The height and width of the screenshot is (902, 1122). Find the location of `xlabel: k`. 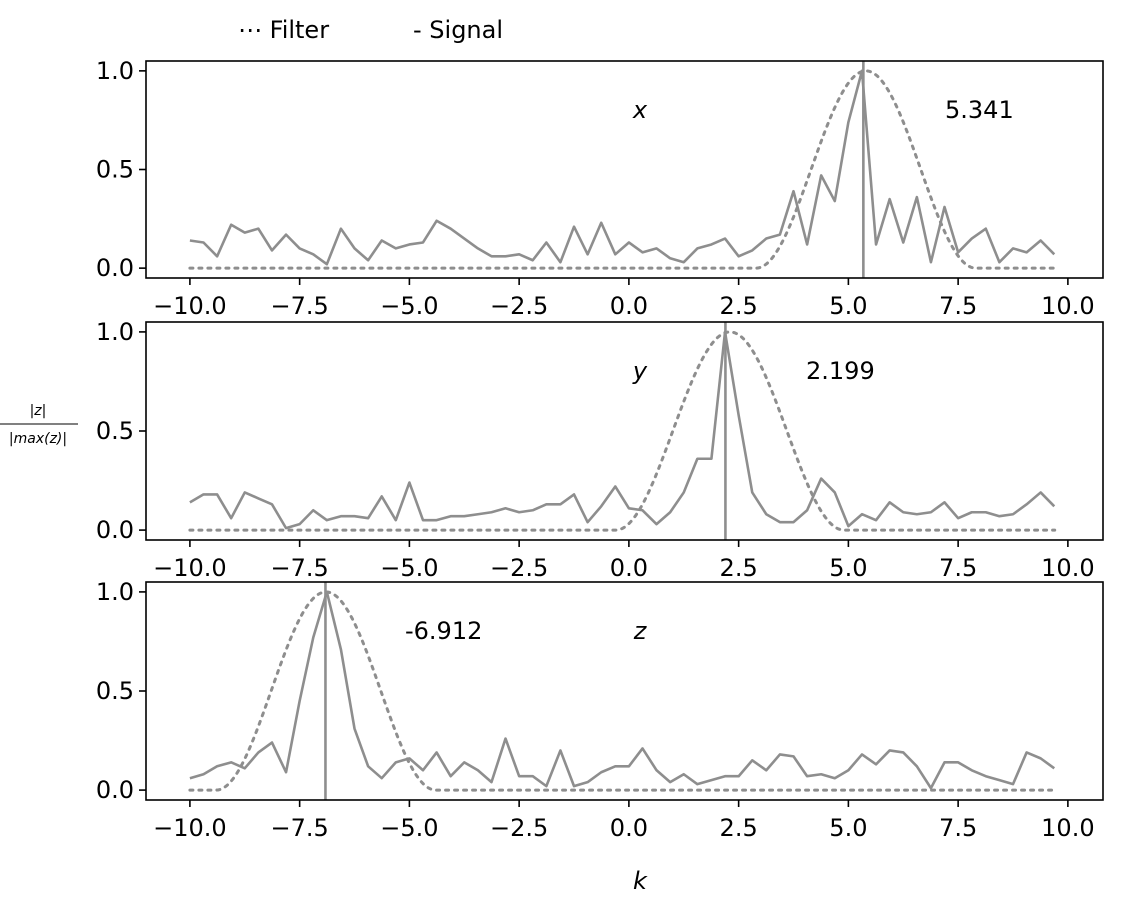

xlabel: k is located at coordinates (640, 881).